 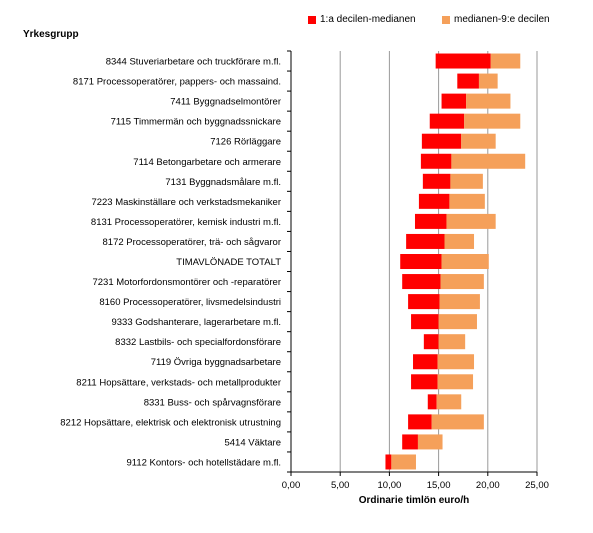 What do you see at coordinates (203, 462) in the screenshot?
I see `category-label: 9112 Kontors- och hotellstädare m.fl.` at bounding box center [203, 462].